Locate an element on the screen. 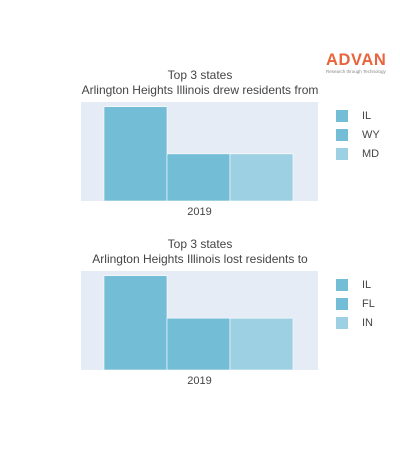 This screenshot has width=400, height=450. chart-legend: IL FL IN is located at coordinates (355, 303).